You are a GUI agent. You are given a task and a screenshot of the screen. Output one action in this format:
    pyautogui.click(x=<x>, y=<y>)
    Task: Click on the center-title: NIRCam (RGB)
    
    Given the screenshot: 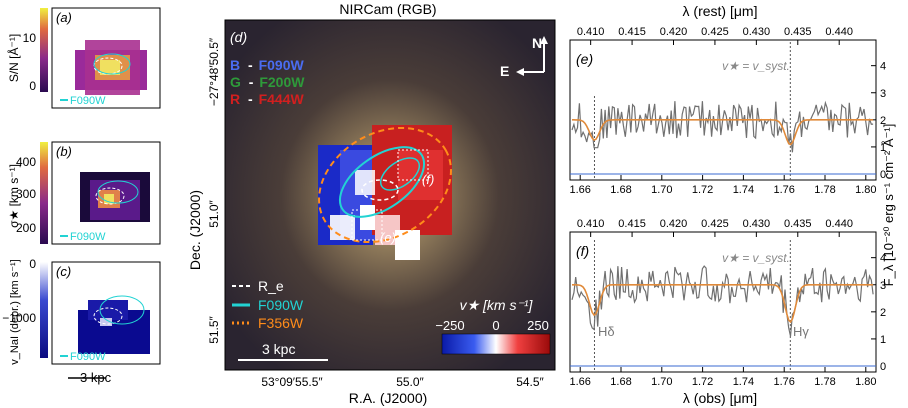 What is the action you would take?
    pyautogui.click(x=387, y=9)
    